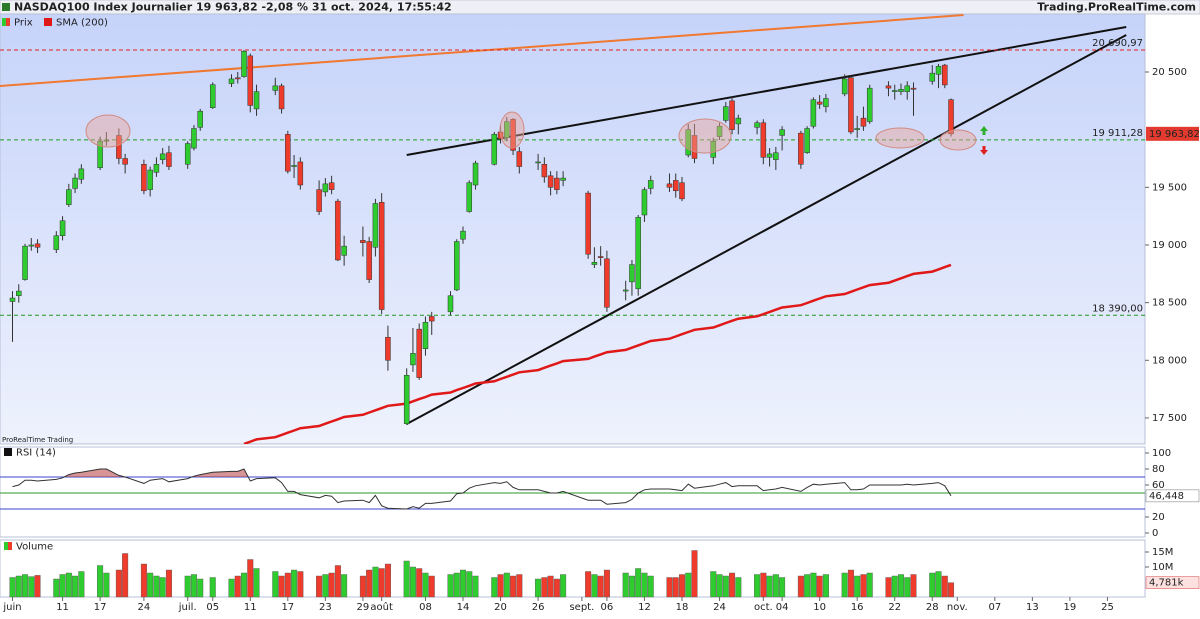  Describe the element at coordinates (1169, 360) in the screenshot. I see `y-tick-label: 18 000` at that location.